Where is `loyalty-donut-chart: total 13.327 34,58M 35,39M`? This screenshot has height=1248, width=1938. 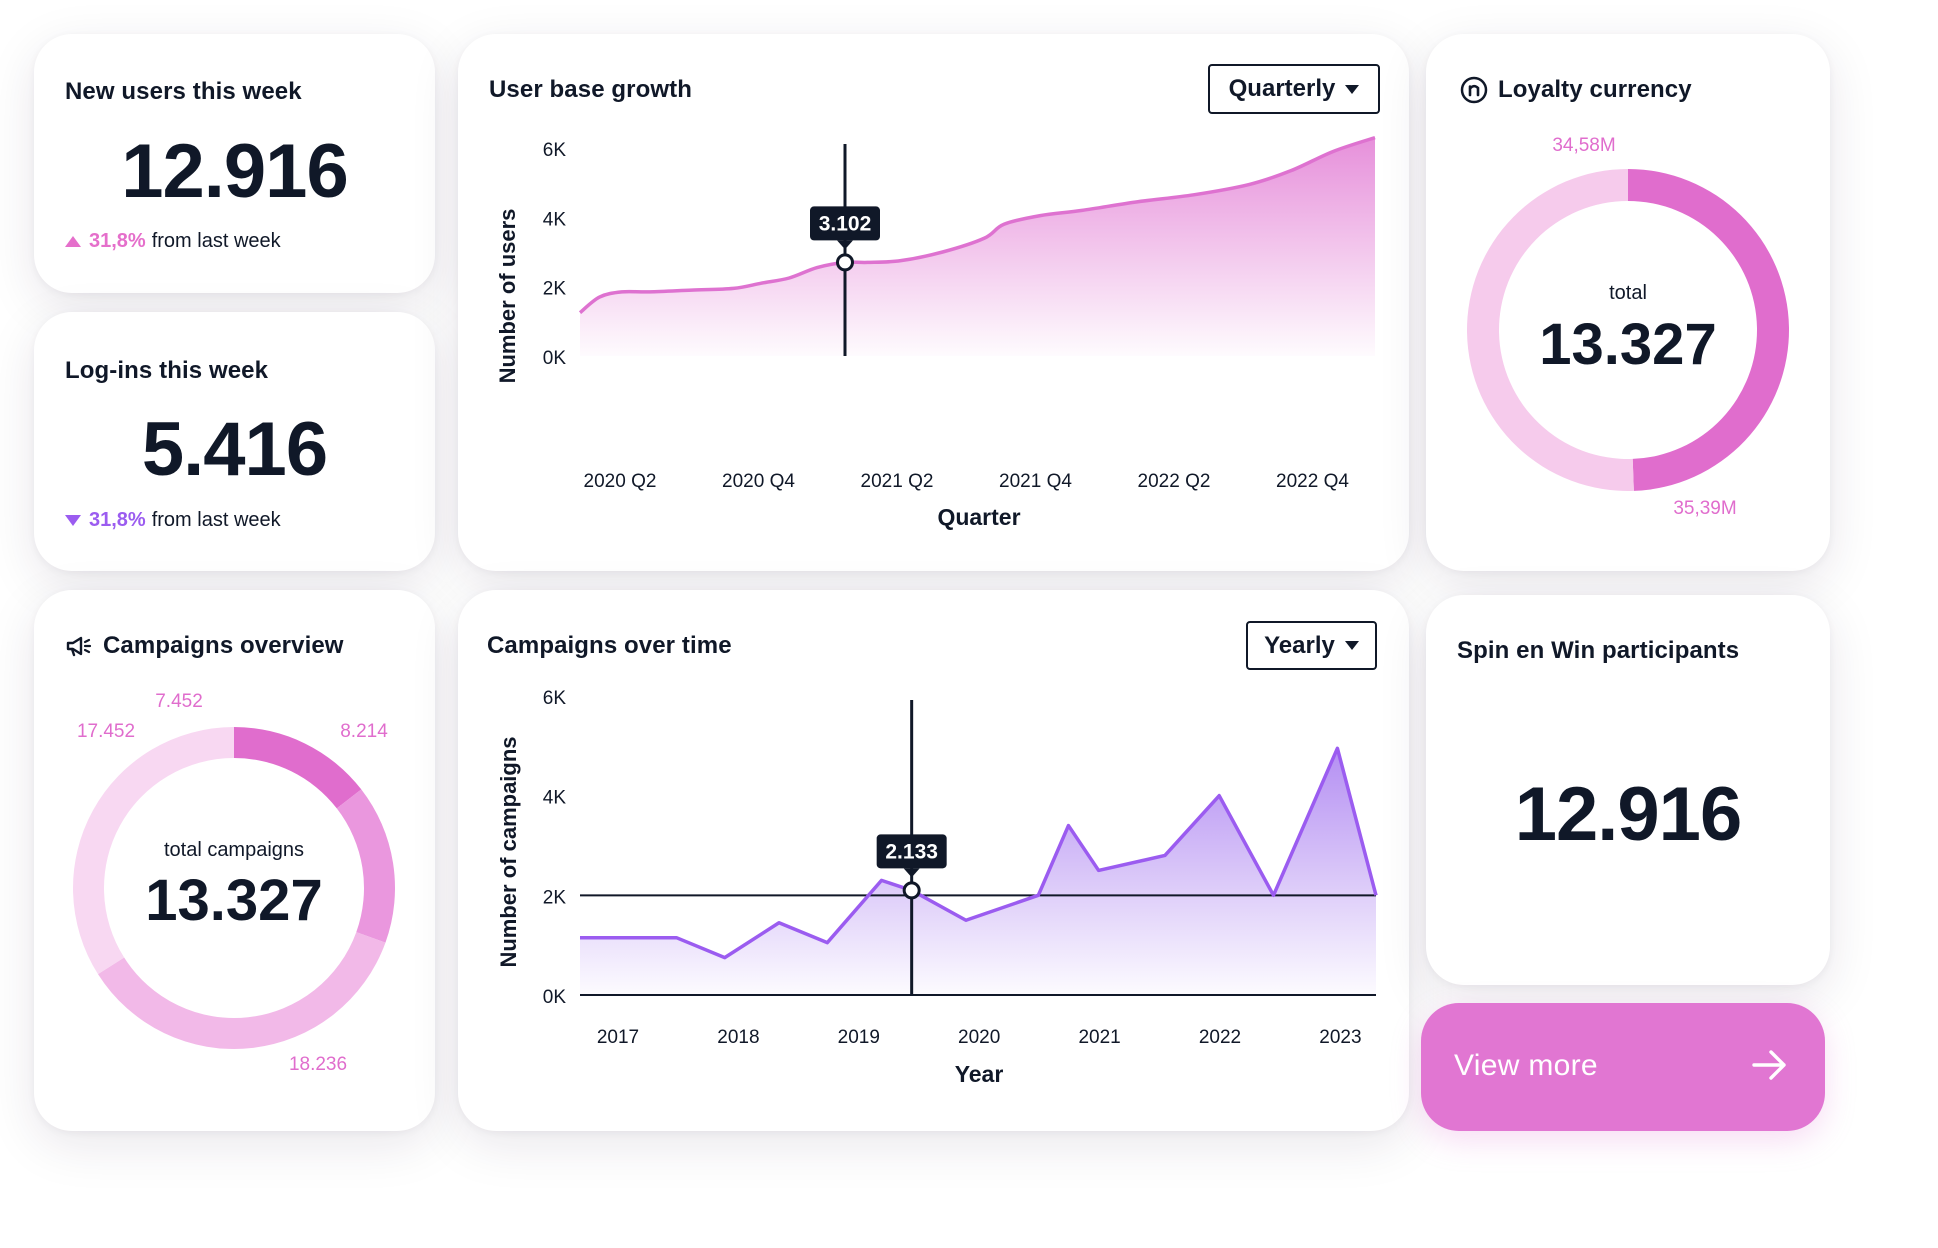
loyalty-donut-chart: total 13.327 34,58M 35,39M is located at coordinates (1627, 327).